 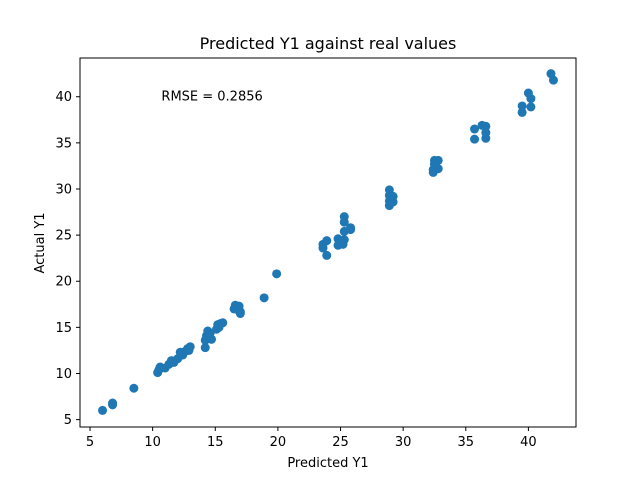 What do you see at coordinates (68, 420) in the screenshot?
I see `y-tick-label: 5` at bounding box center [68, 420].